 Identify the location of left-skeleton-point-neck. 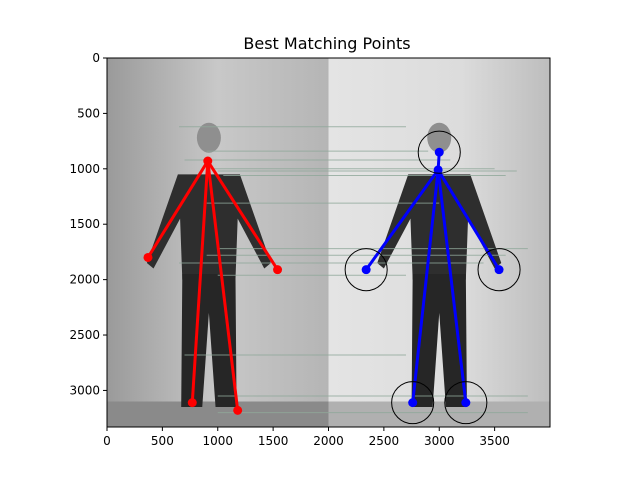
(208, 161).